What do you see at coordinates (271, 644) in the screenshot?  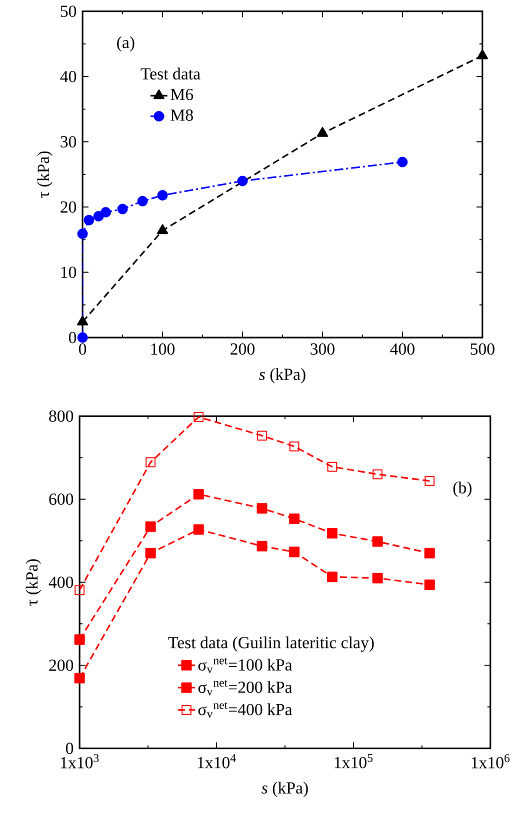 I see `legend-title: Test data (Guilin lateritic clay)` at bounding box center [271, 644].